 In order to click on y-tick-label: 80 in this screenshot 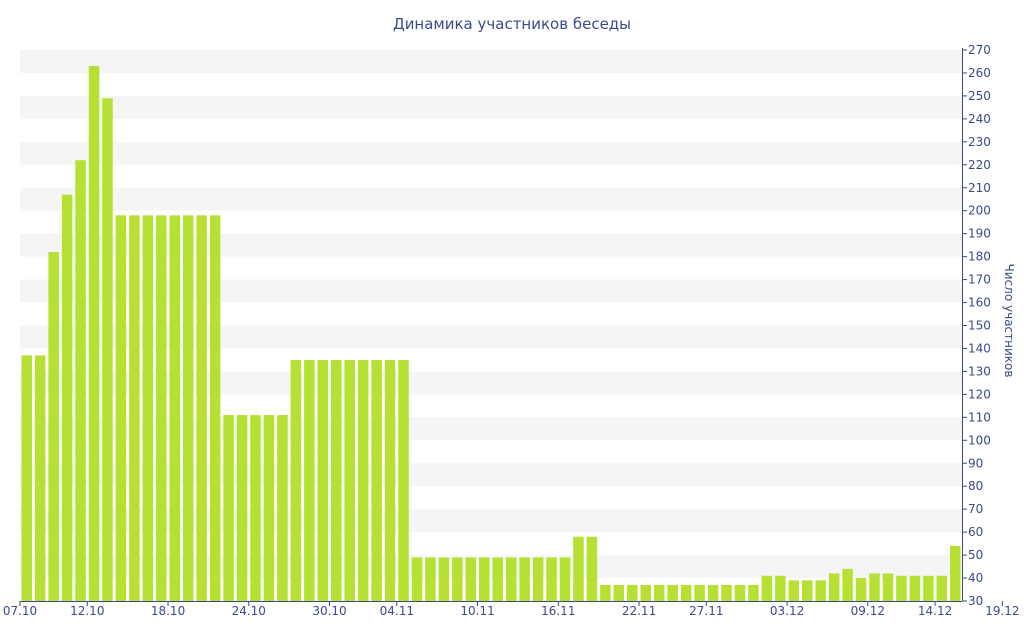, I will do `click(975, 486)`.